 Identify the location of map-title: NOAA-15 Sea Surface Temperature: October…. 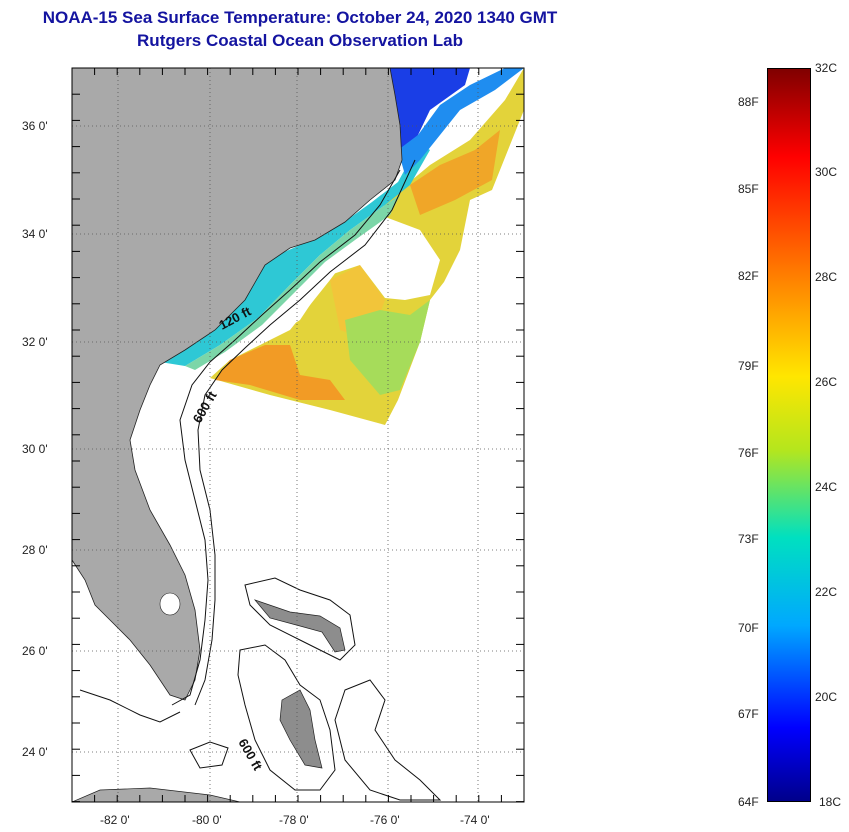
(300, 17).